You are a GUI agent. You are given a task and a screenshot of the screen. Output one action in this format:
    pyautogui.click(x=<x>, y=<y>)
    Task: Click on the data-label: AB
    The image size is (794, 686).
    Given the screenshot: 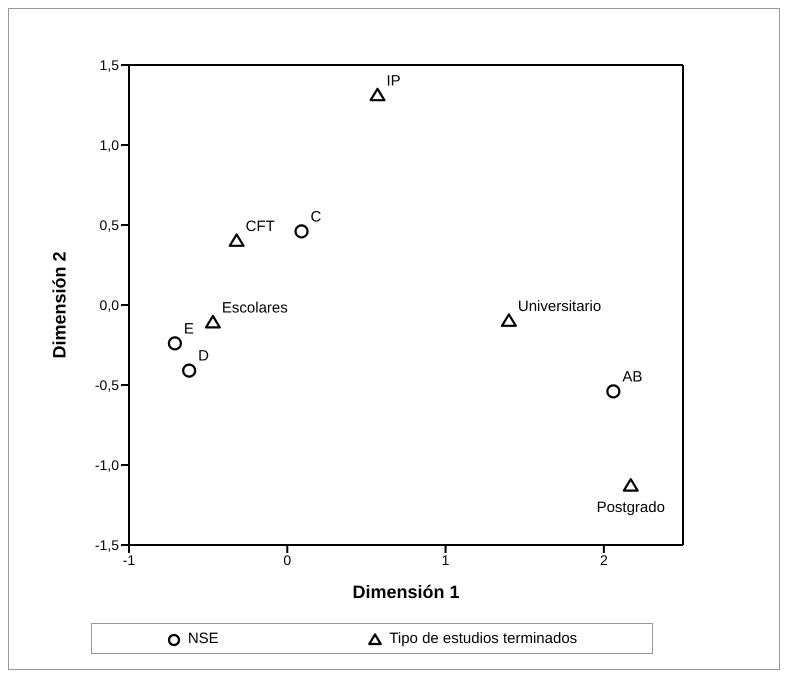 What is the action you would take?
    pyautogui.click(x=632, y=377)
    